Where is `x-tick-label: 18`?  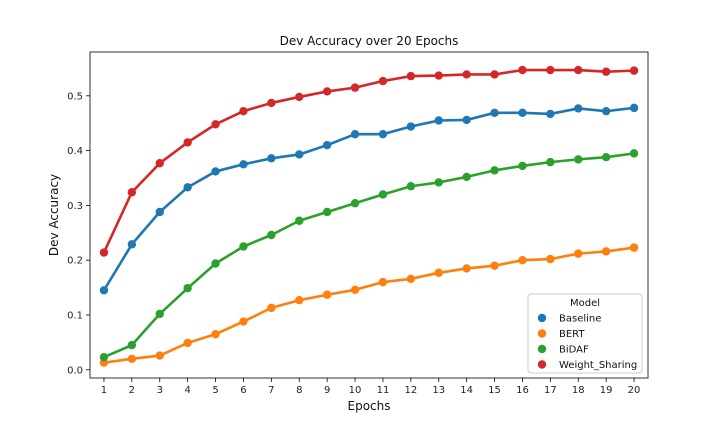
x-tick-label: 18 is located at coordinates (578, 390).